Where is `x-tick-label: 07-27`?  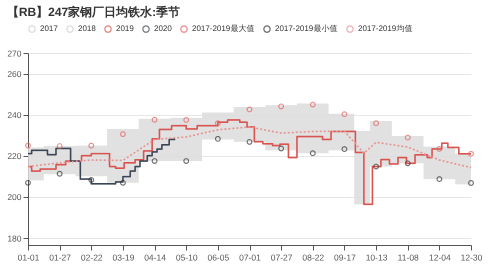 x-tick-label: 07-27 is located at coordinates (281, 257).